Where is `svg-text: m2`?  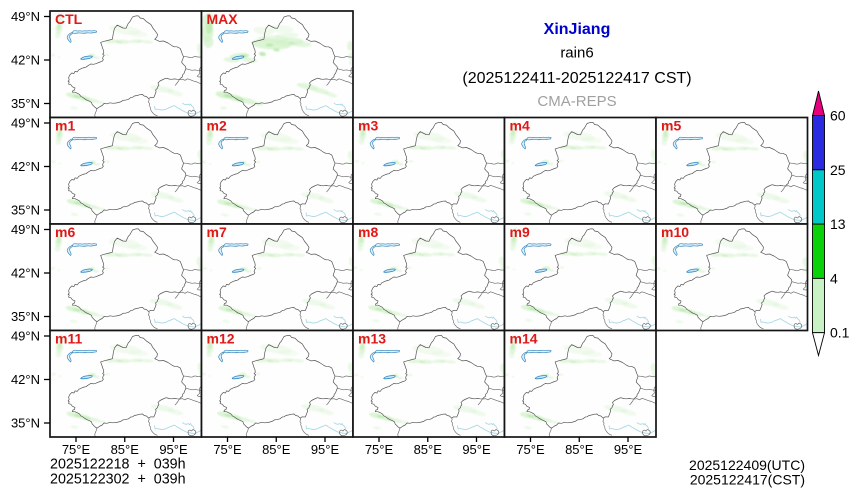 svg-text: m2 is located at coordinates (217, 126).